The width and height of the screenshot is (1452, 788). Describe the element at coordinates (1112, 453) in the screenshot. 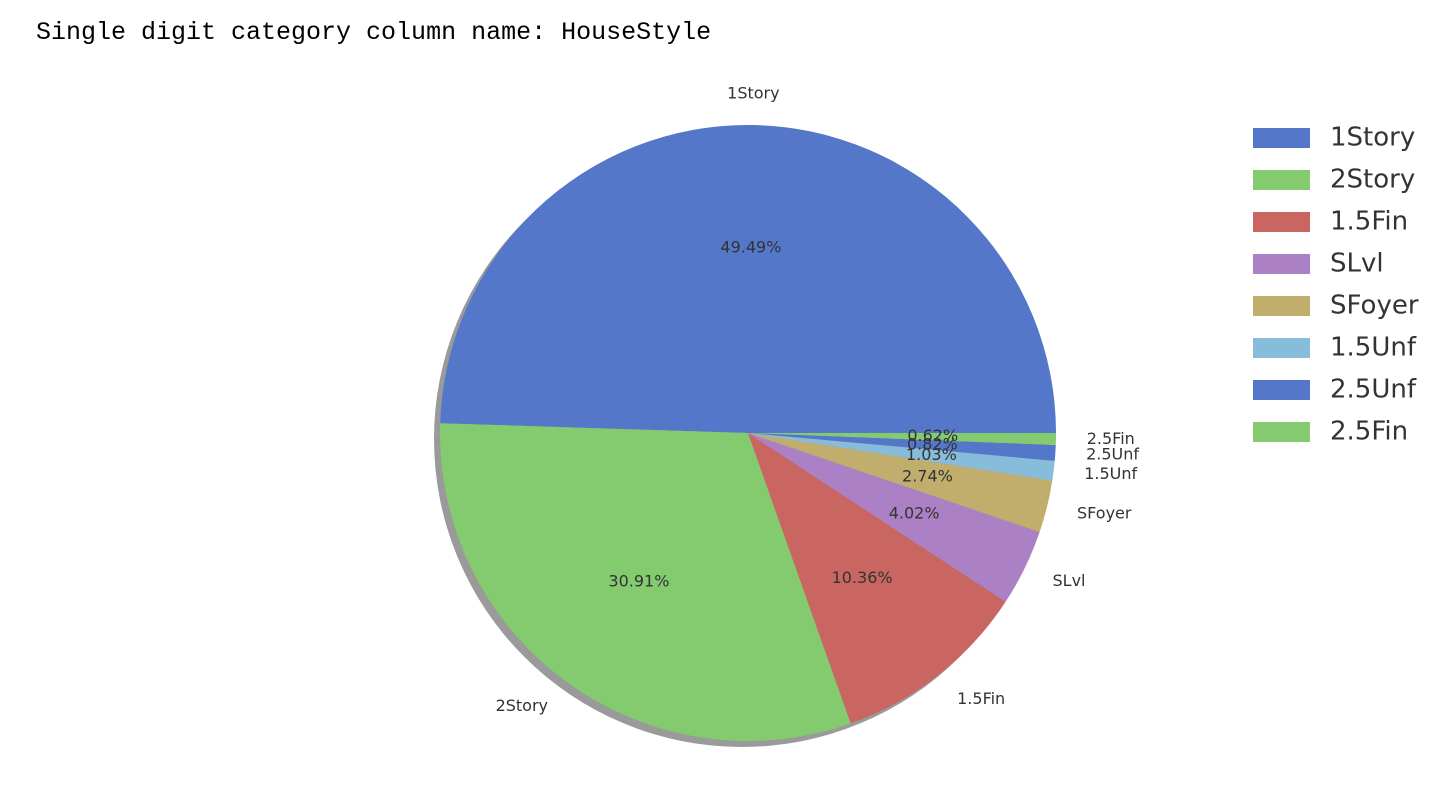

I see `slice-label-2-5unf: 2.5Unf` at that location.